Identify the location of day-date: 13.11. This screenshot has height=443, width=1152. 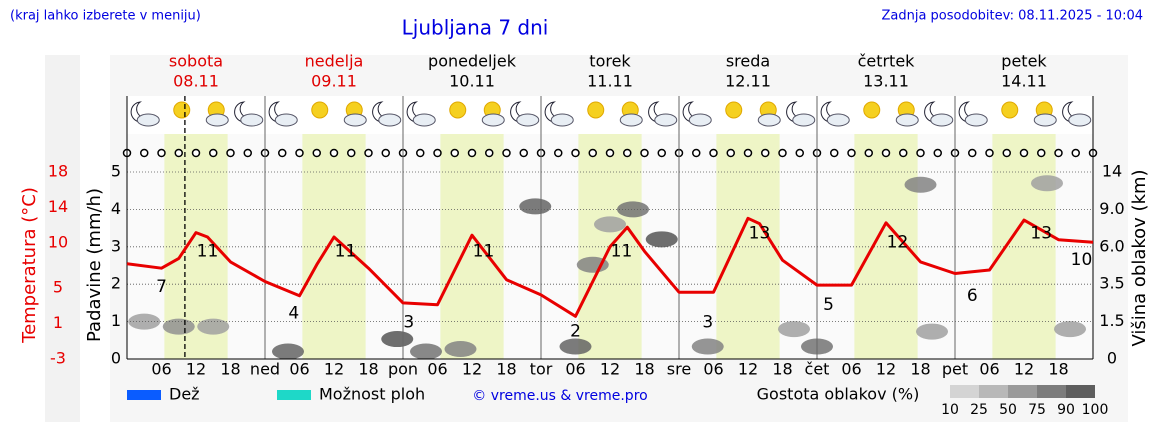
(886, 81).